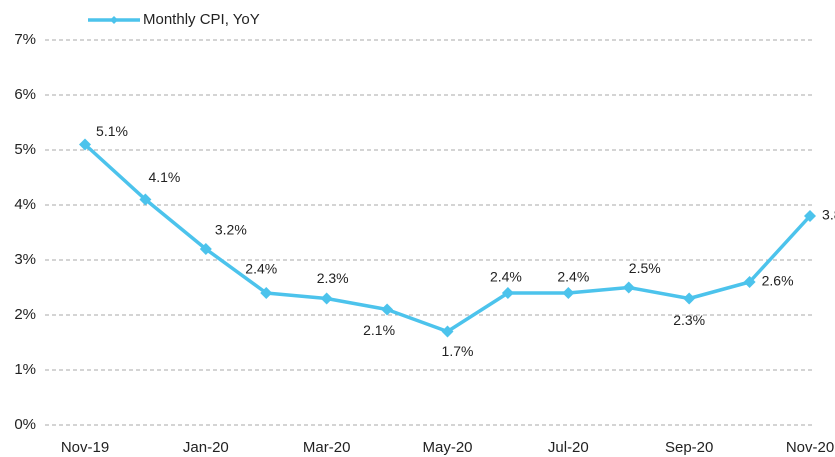  Describe the element at coordinates (828, 215) in the screenshot. I see `data-label: 3.8%` at that location.